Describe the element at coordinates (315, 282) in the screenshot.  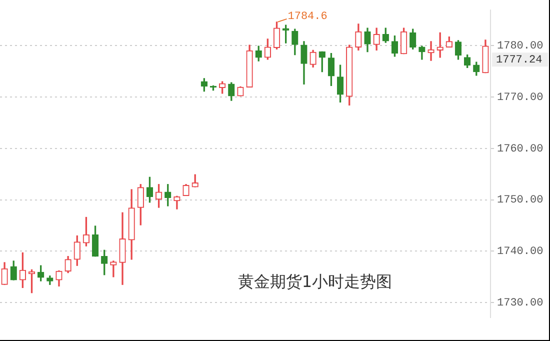
I see `annotation: 黄金期货1小时走势图` at that location.